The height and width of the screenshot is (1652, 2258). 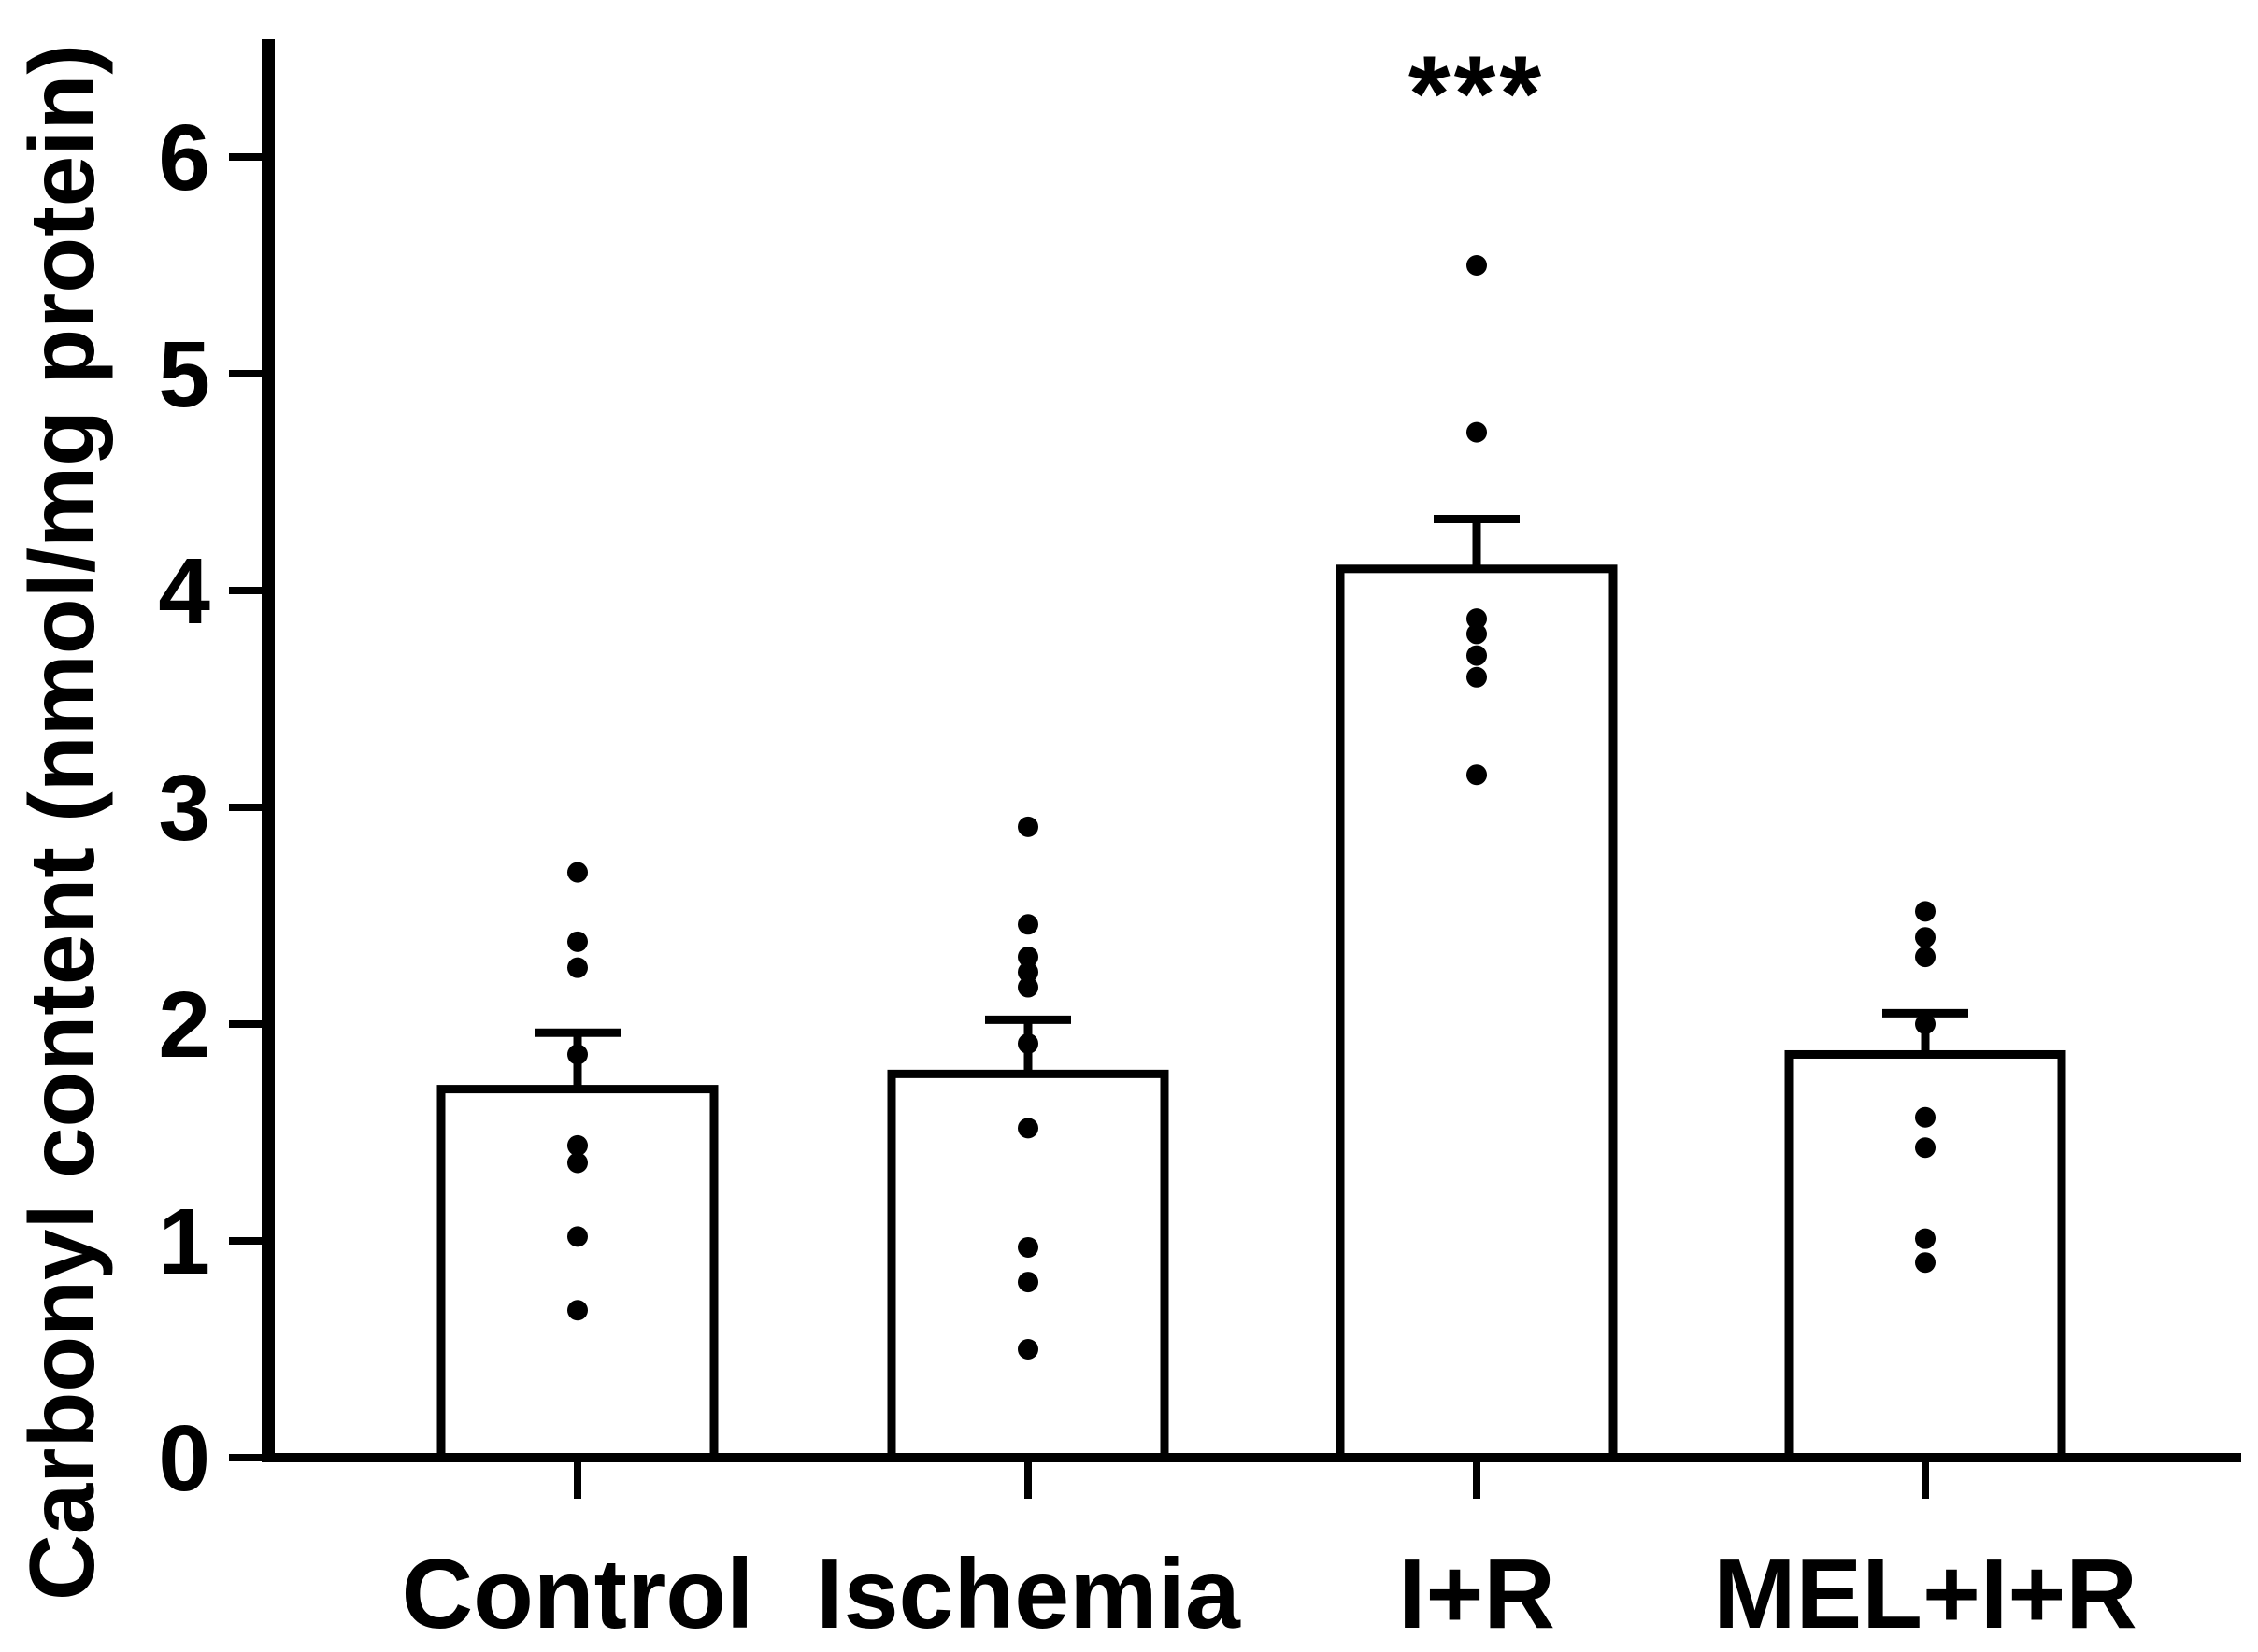 I want to click on category-label: MEL+I+R, so click(x=1925, y=1593).